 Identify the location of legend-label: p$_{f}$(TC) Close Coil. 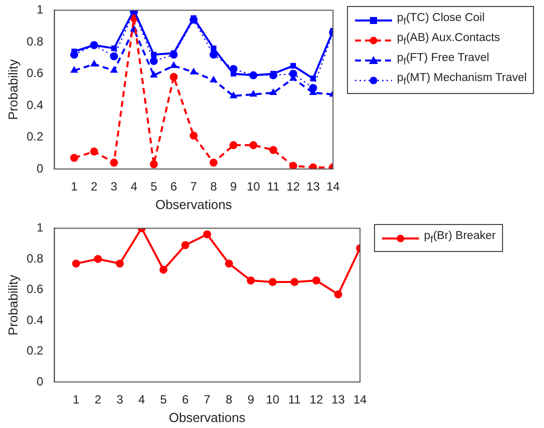
(441, 20).